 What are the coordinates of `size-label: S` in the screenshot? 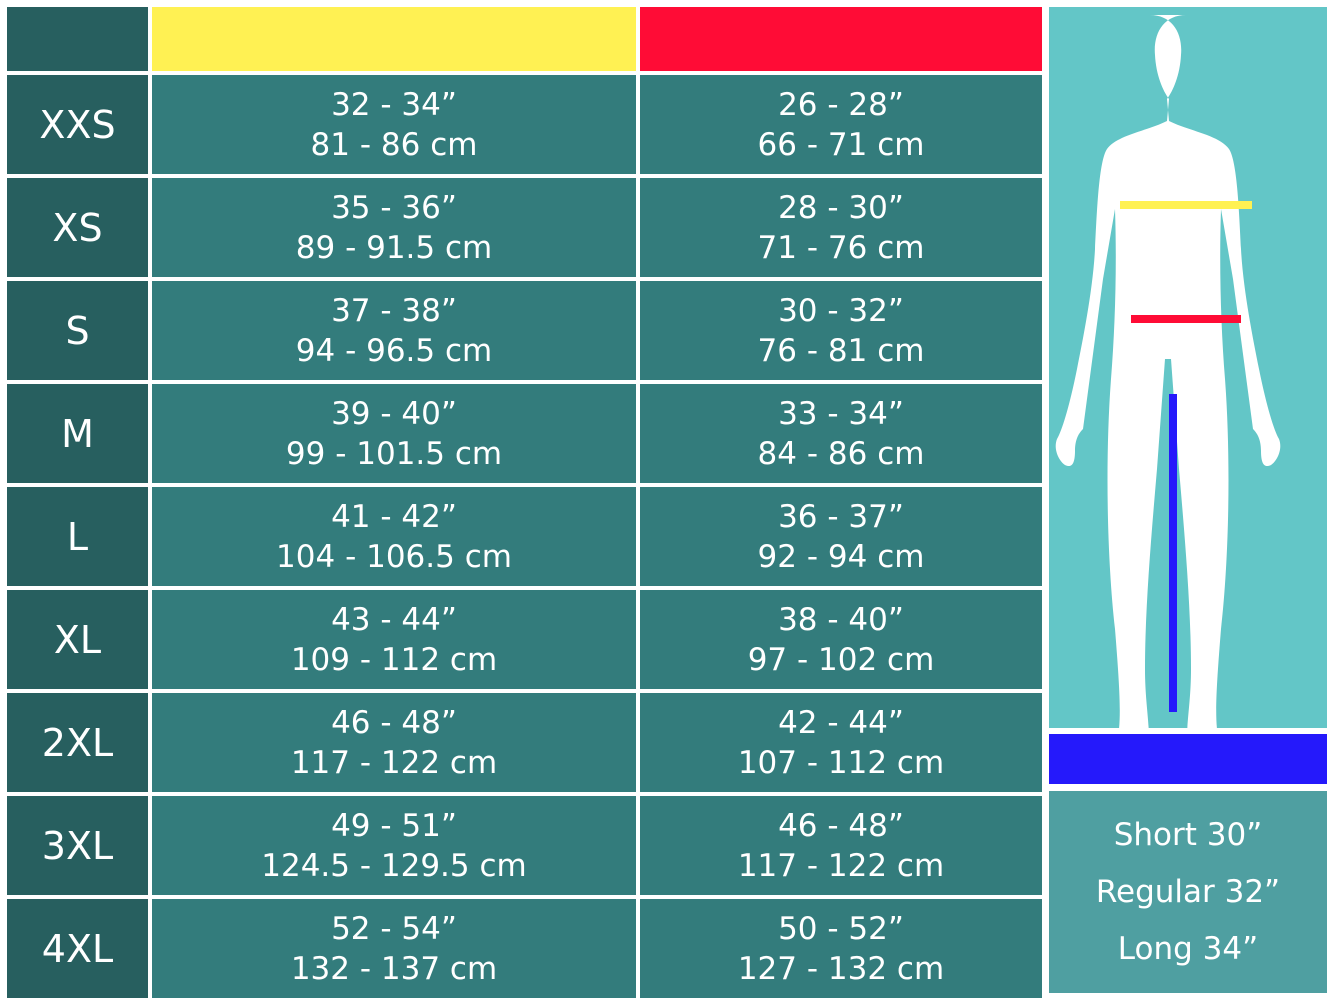 It's located at (77, 330).